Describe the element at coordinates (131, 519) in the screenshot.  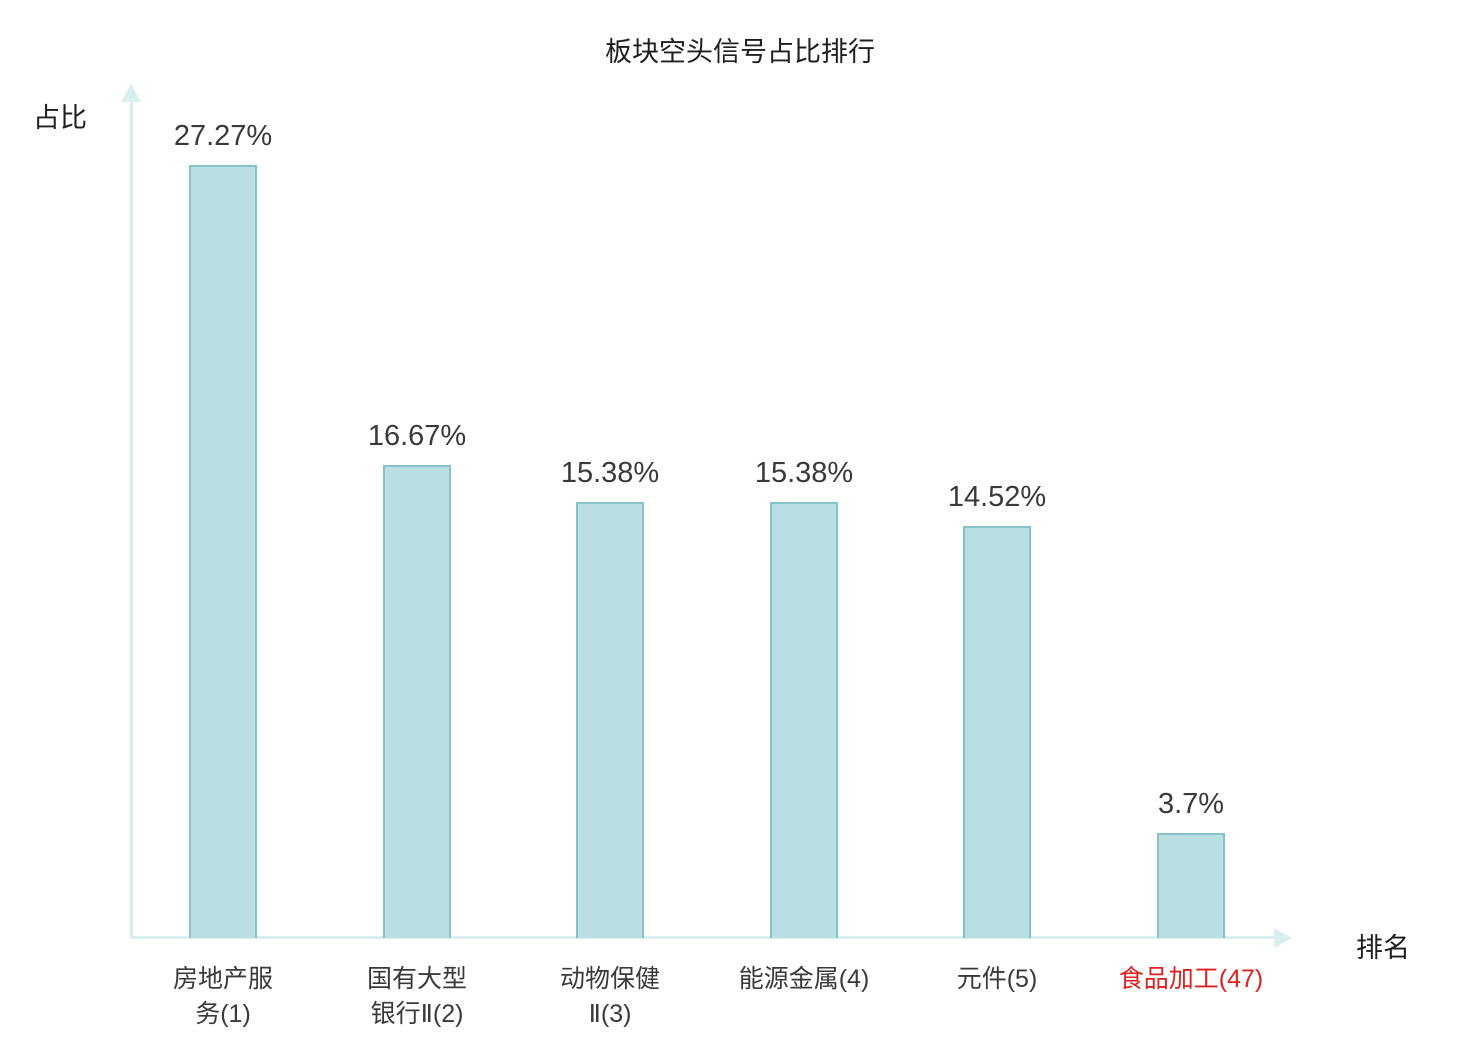
I see `y-axis-line` at that location.